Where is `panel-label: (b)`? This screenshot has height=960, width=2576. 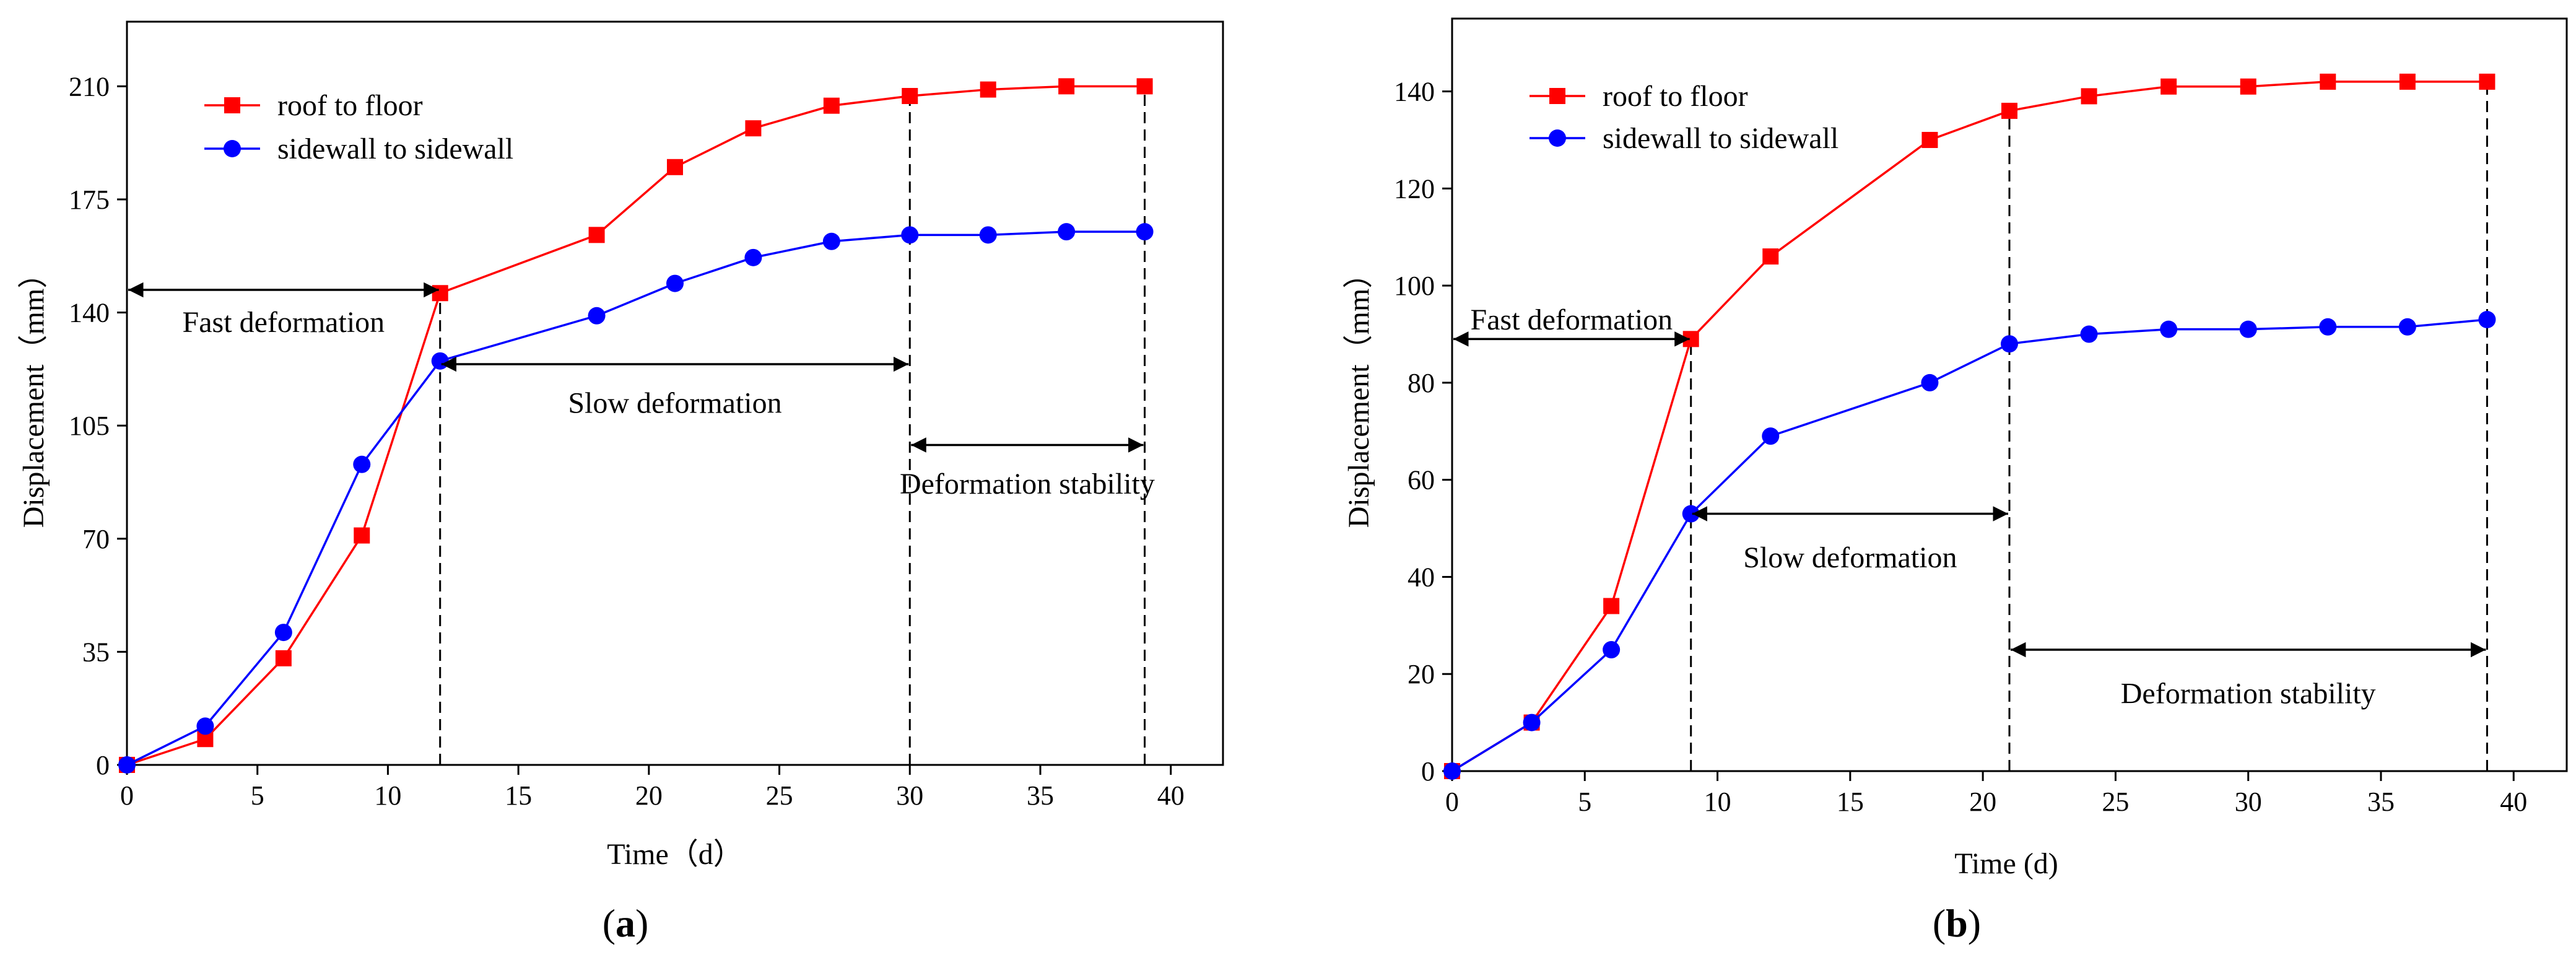 panel-label: (b) is located at coordinates (1957, 923).